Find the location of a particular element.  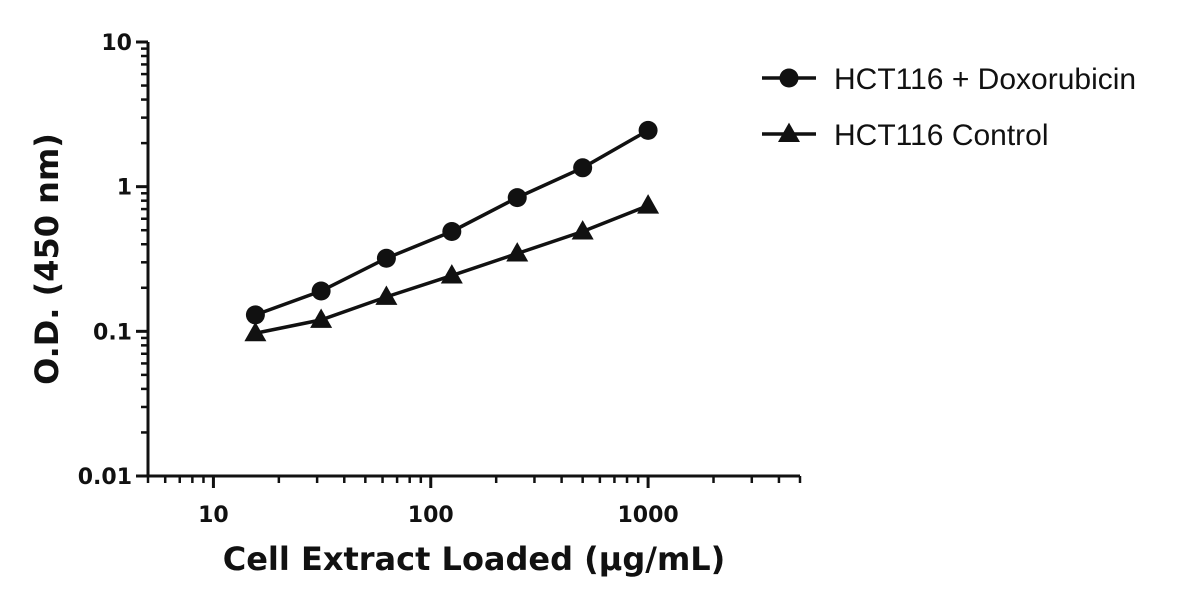

legend-item: HCT116 + Doxorubicin is located at coordinates (949, 79).